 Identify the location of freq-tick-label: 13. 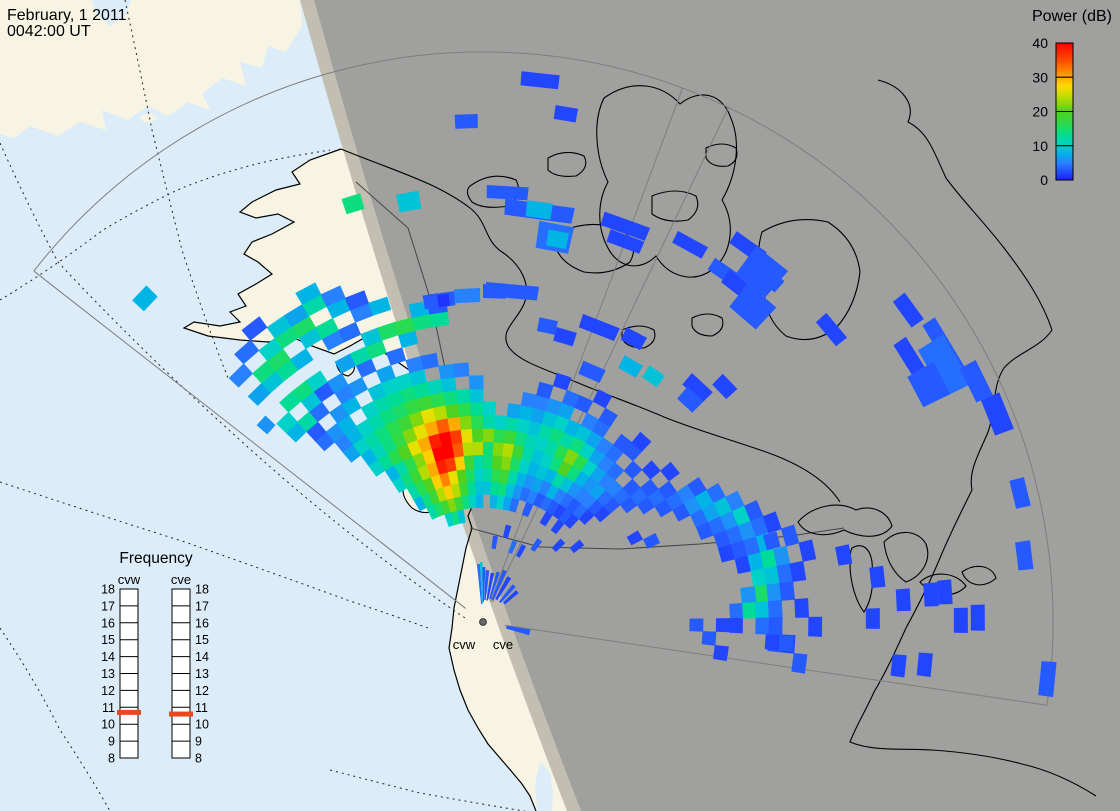
(108, 674).